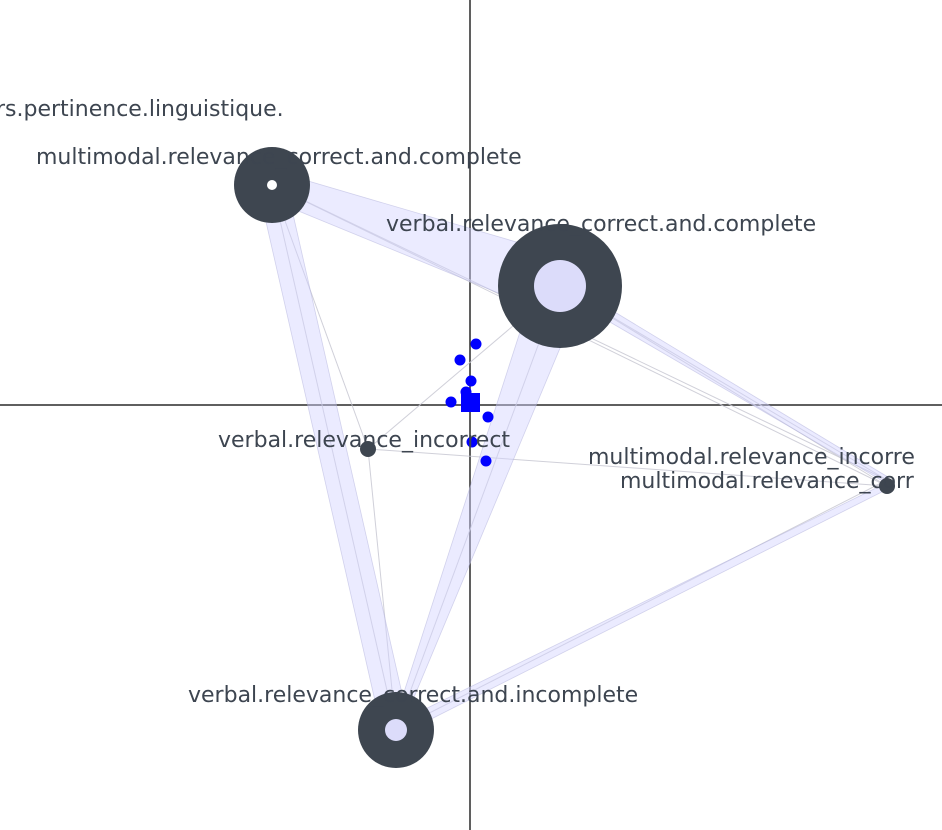 The image size is (942, 830). I want to click on edge-mm_cc-vb_ci, so click(334, 457).